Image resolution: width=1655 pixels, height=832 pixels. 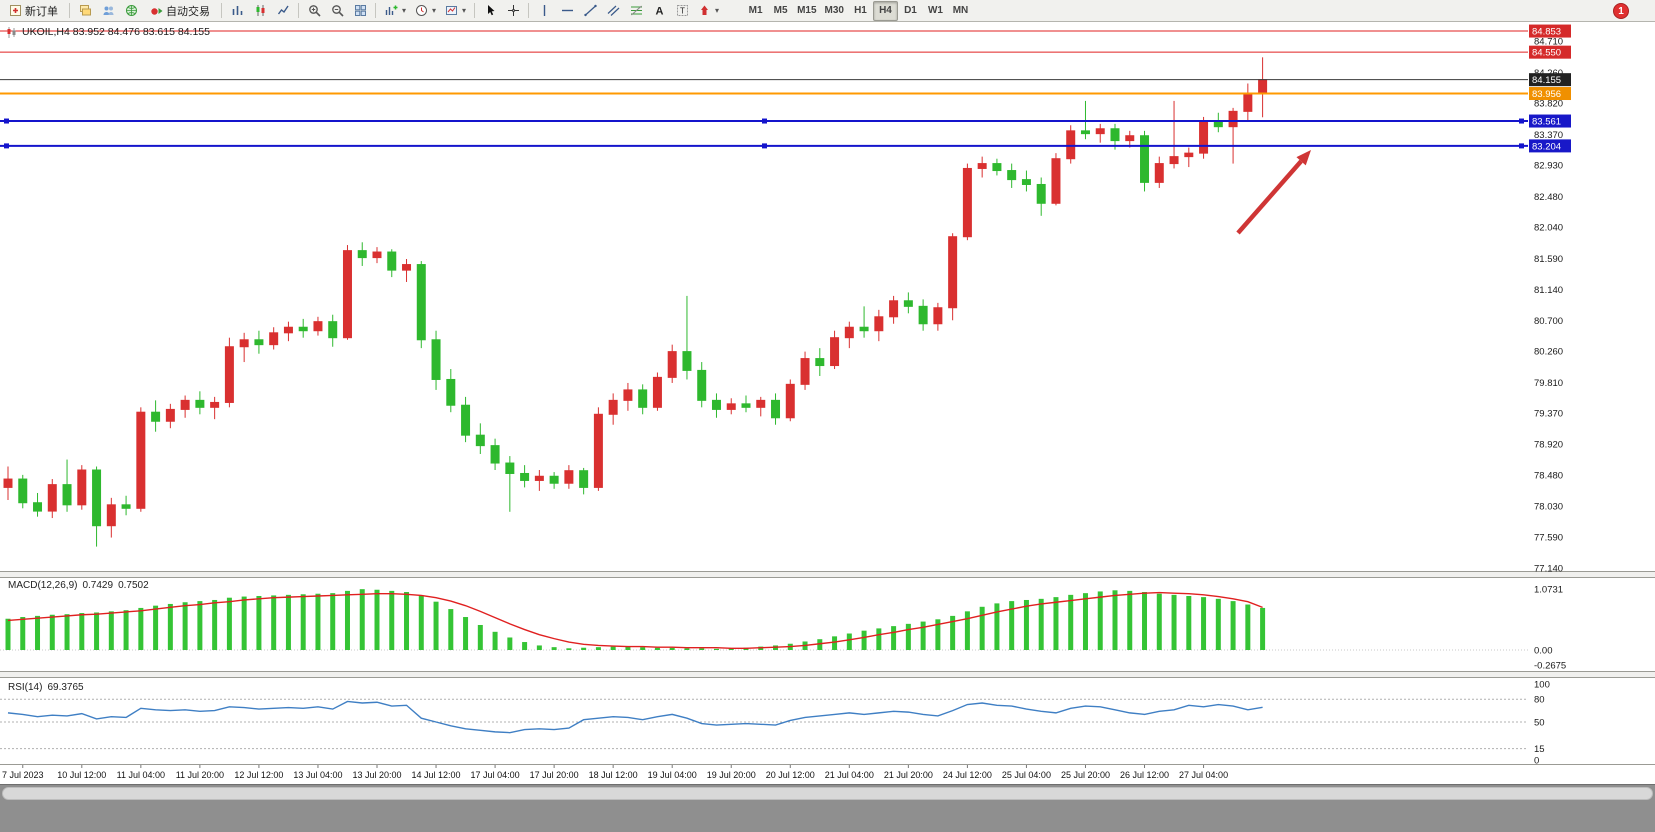 What do you see at coordinates (780, 11) in the screenshot?
I see `timeframe-m5-button: M5` at bounding box center [780, 11].